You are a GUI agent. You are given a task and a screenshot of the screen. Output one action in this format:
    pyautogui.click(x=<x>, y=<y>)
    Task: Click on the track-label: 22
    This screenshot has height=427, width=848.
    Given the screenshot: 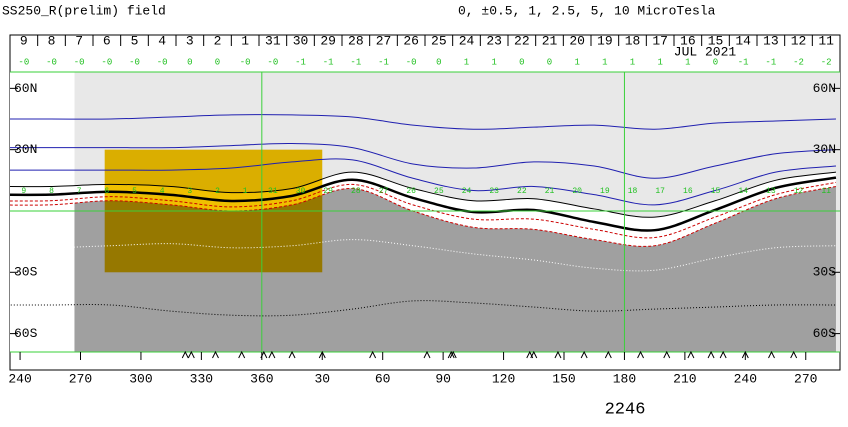 What is the action you would take?
    pyautogui.click(x=522, y=191)
    